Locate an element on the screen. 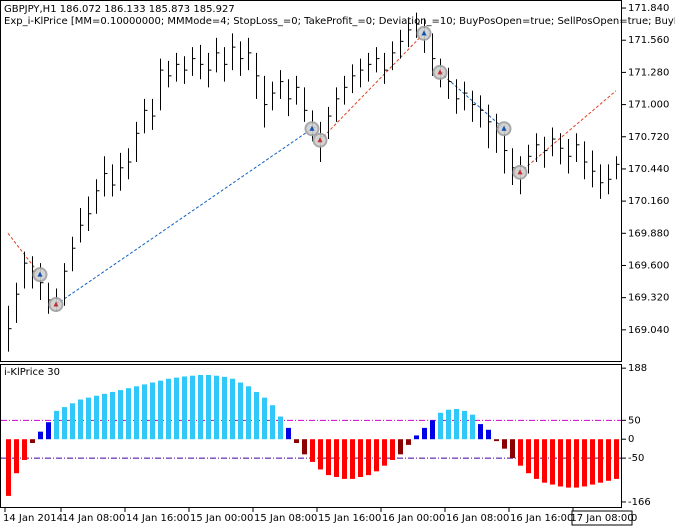  y-tick-label: 170.440 is located at coordinates (648, 169).